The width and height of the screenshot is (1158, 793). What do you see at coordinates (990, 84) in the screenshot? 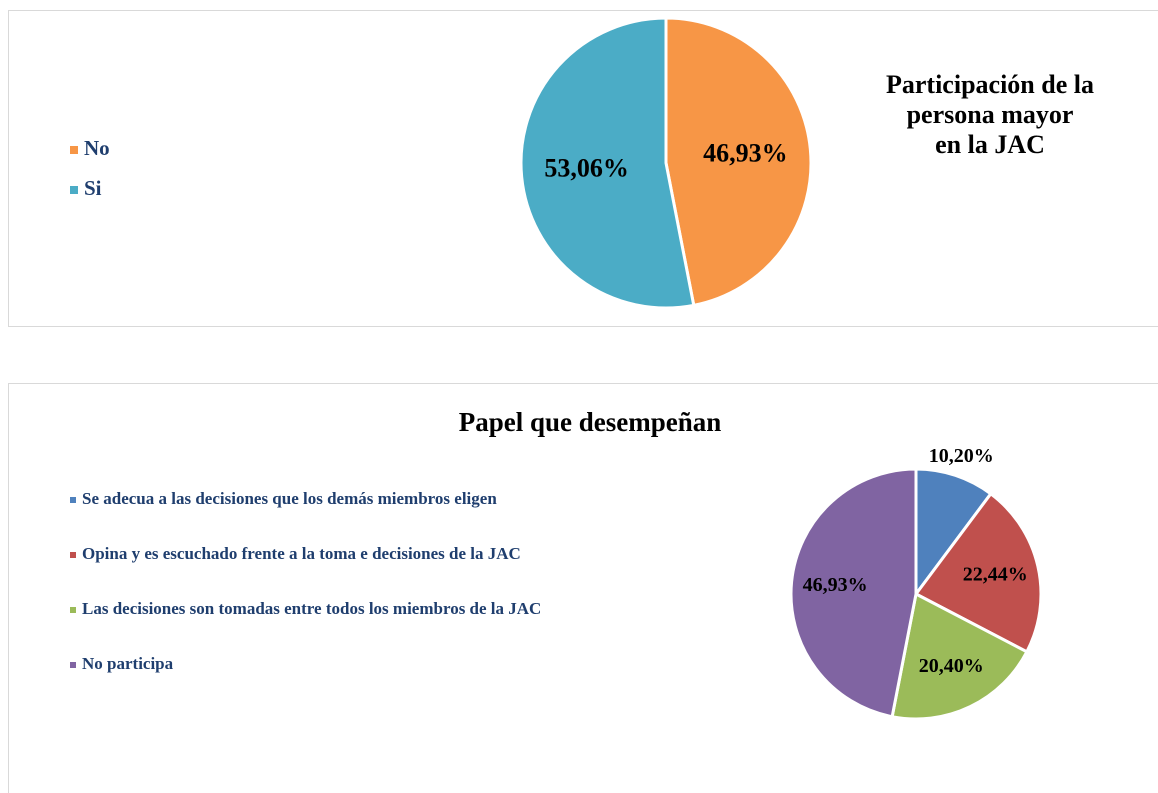
I see `chart-title: Participación de la` at bounding box center [990, 84].